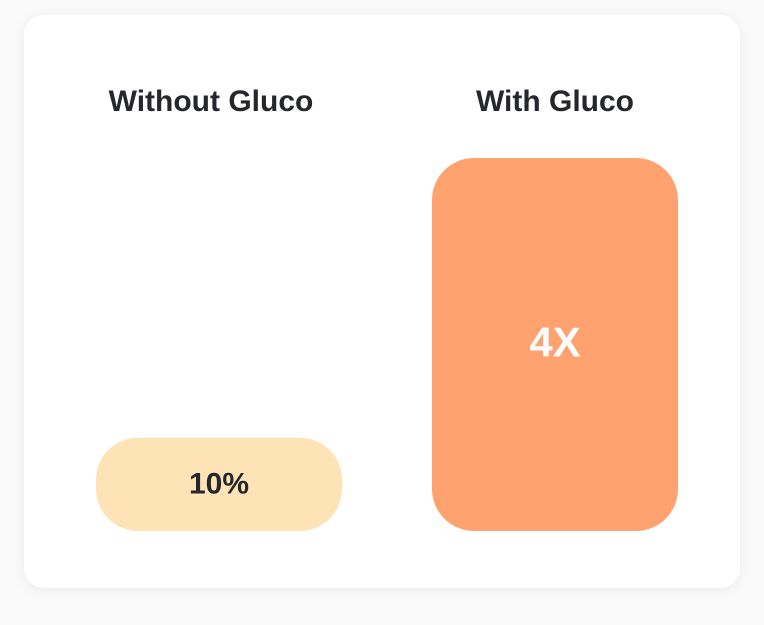  I want to click on category-label: Without Gluco, so click(211, 101).